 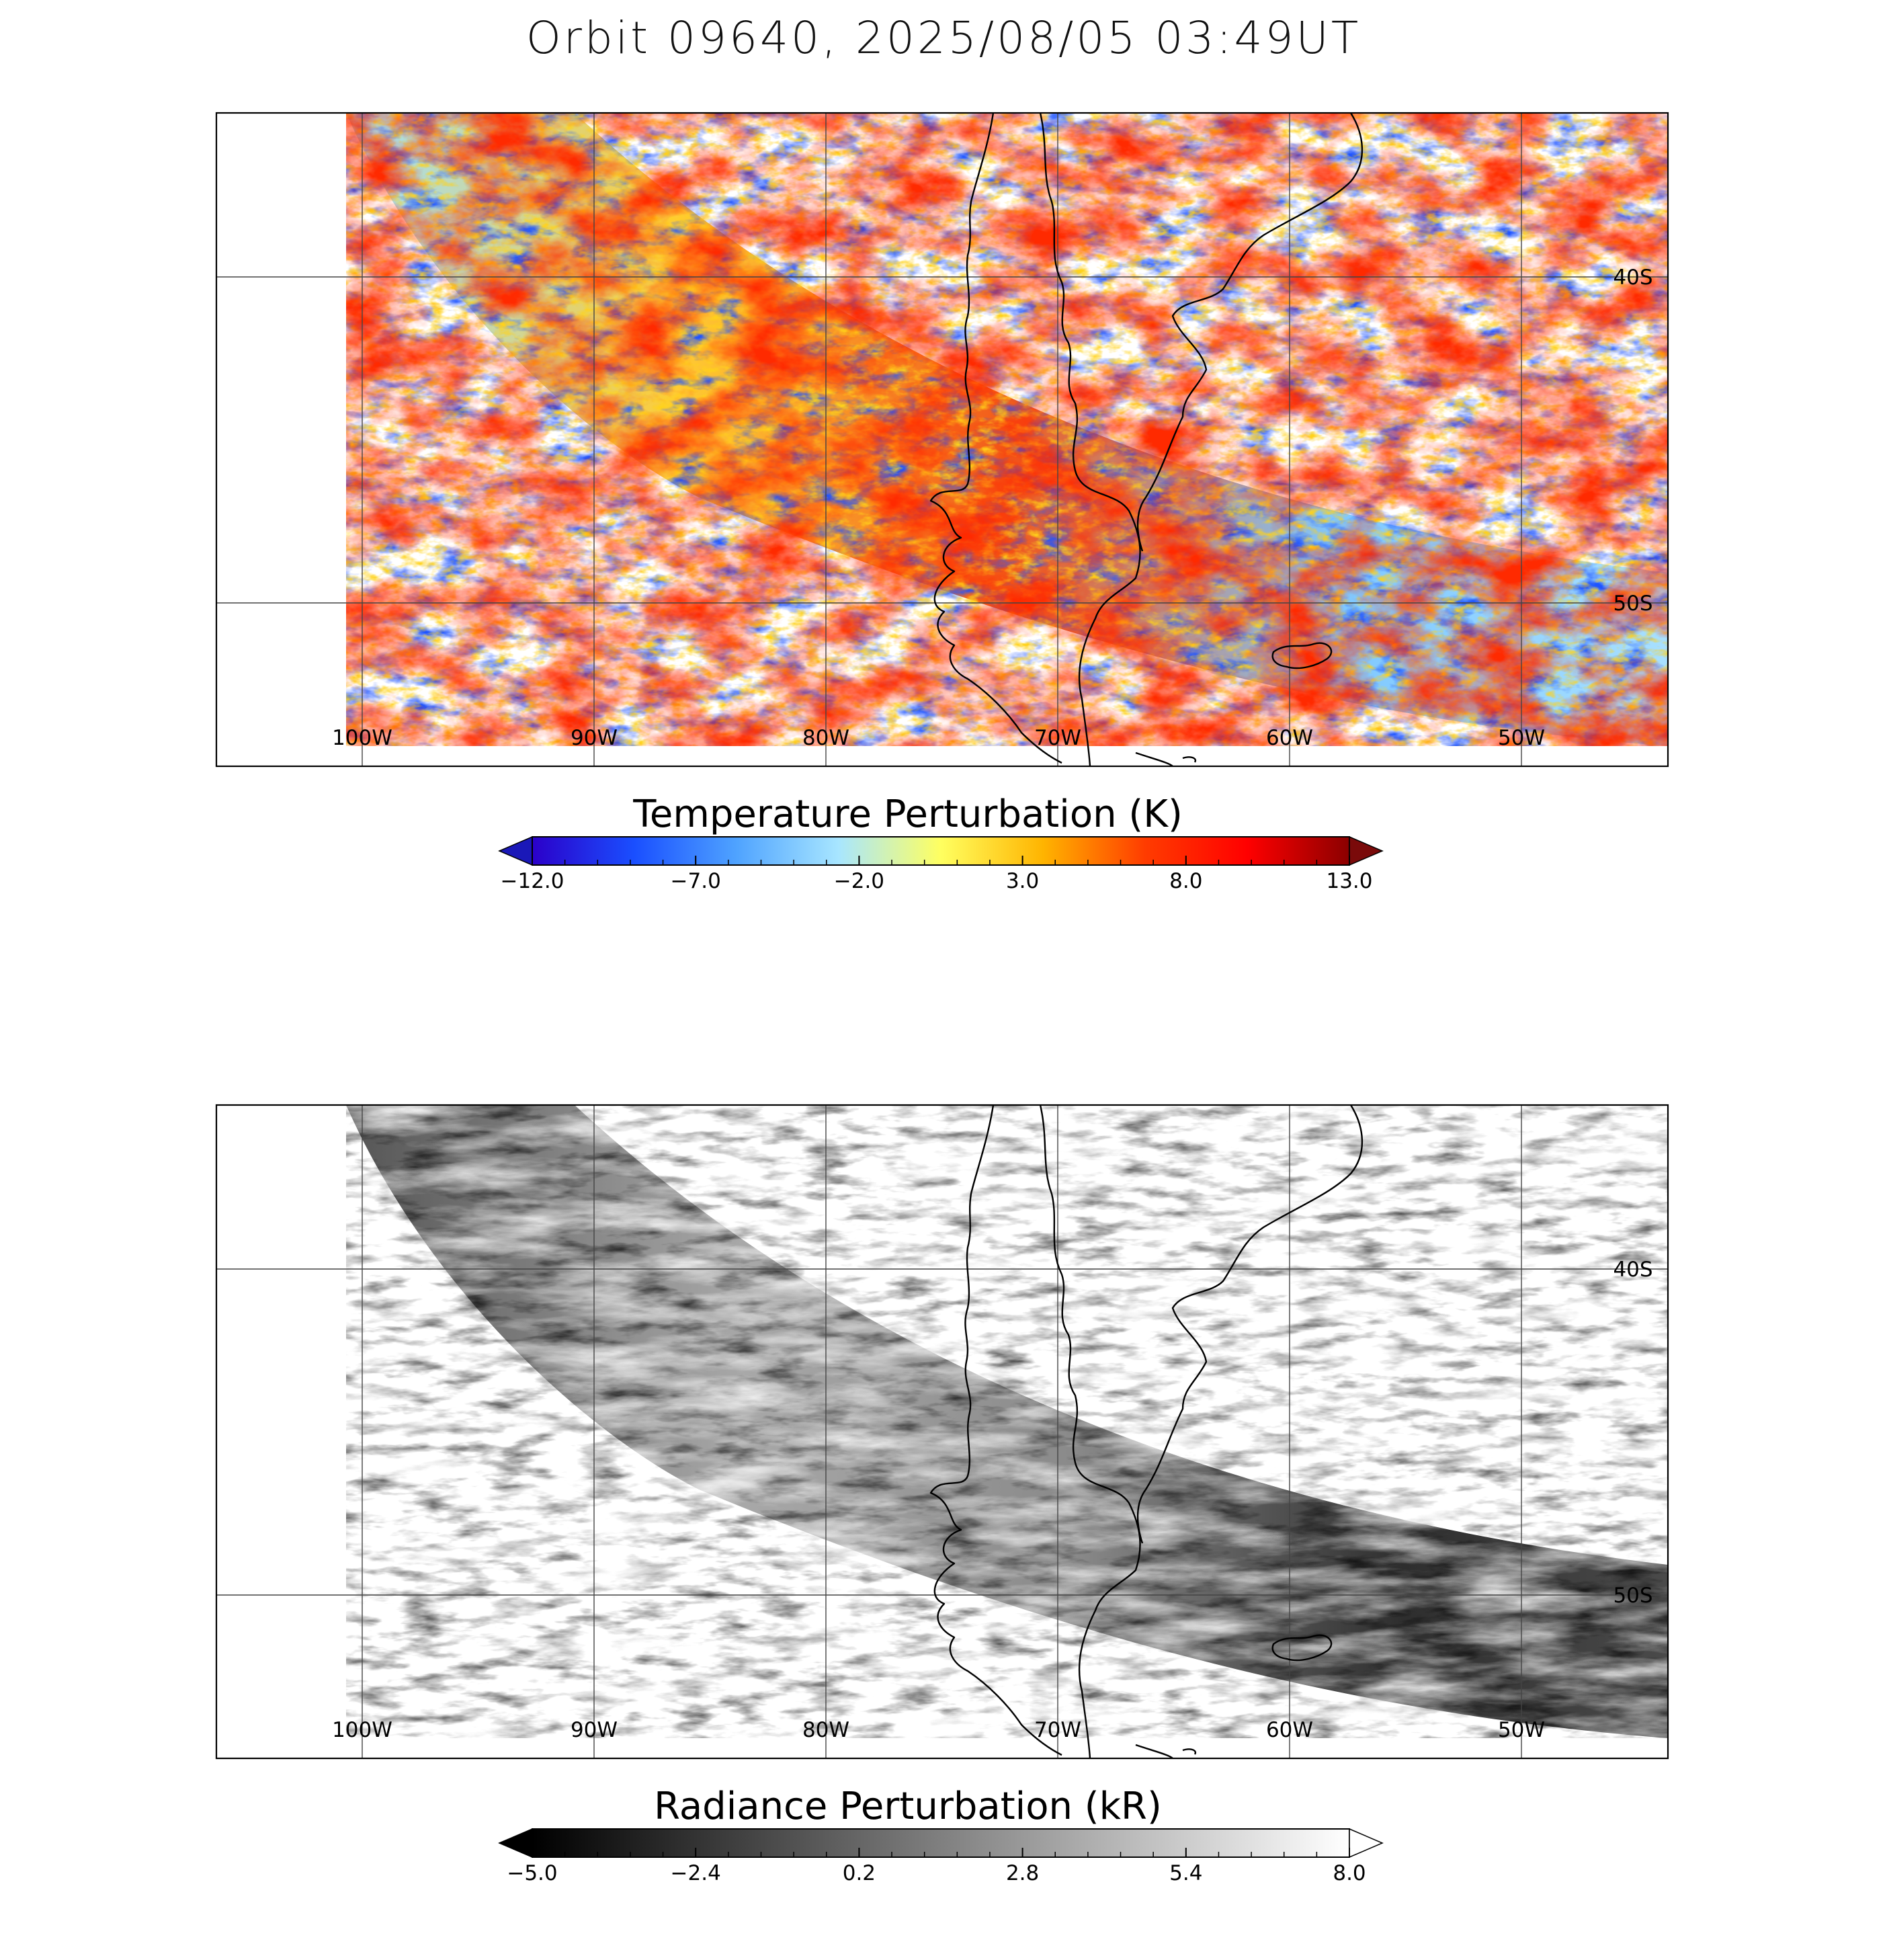 I want to click on temperature-colorbar-title: Temperature Perturbation (K), so click(x=908, y=814).